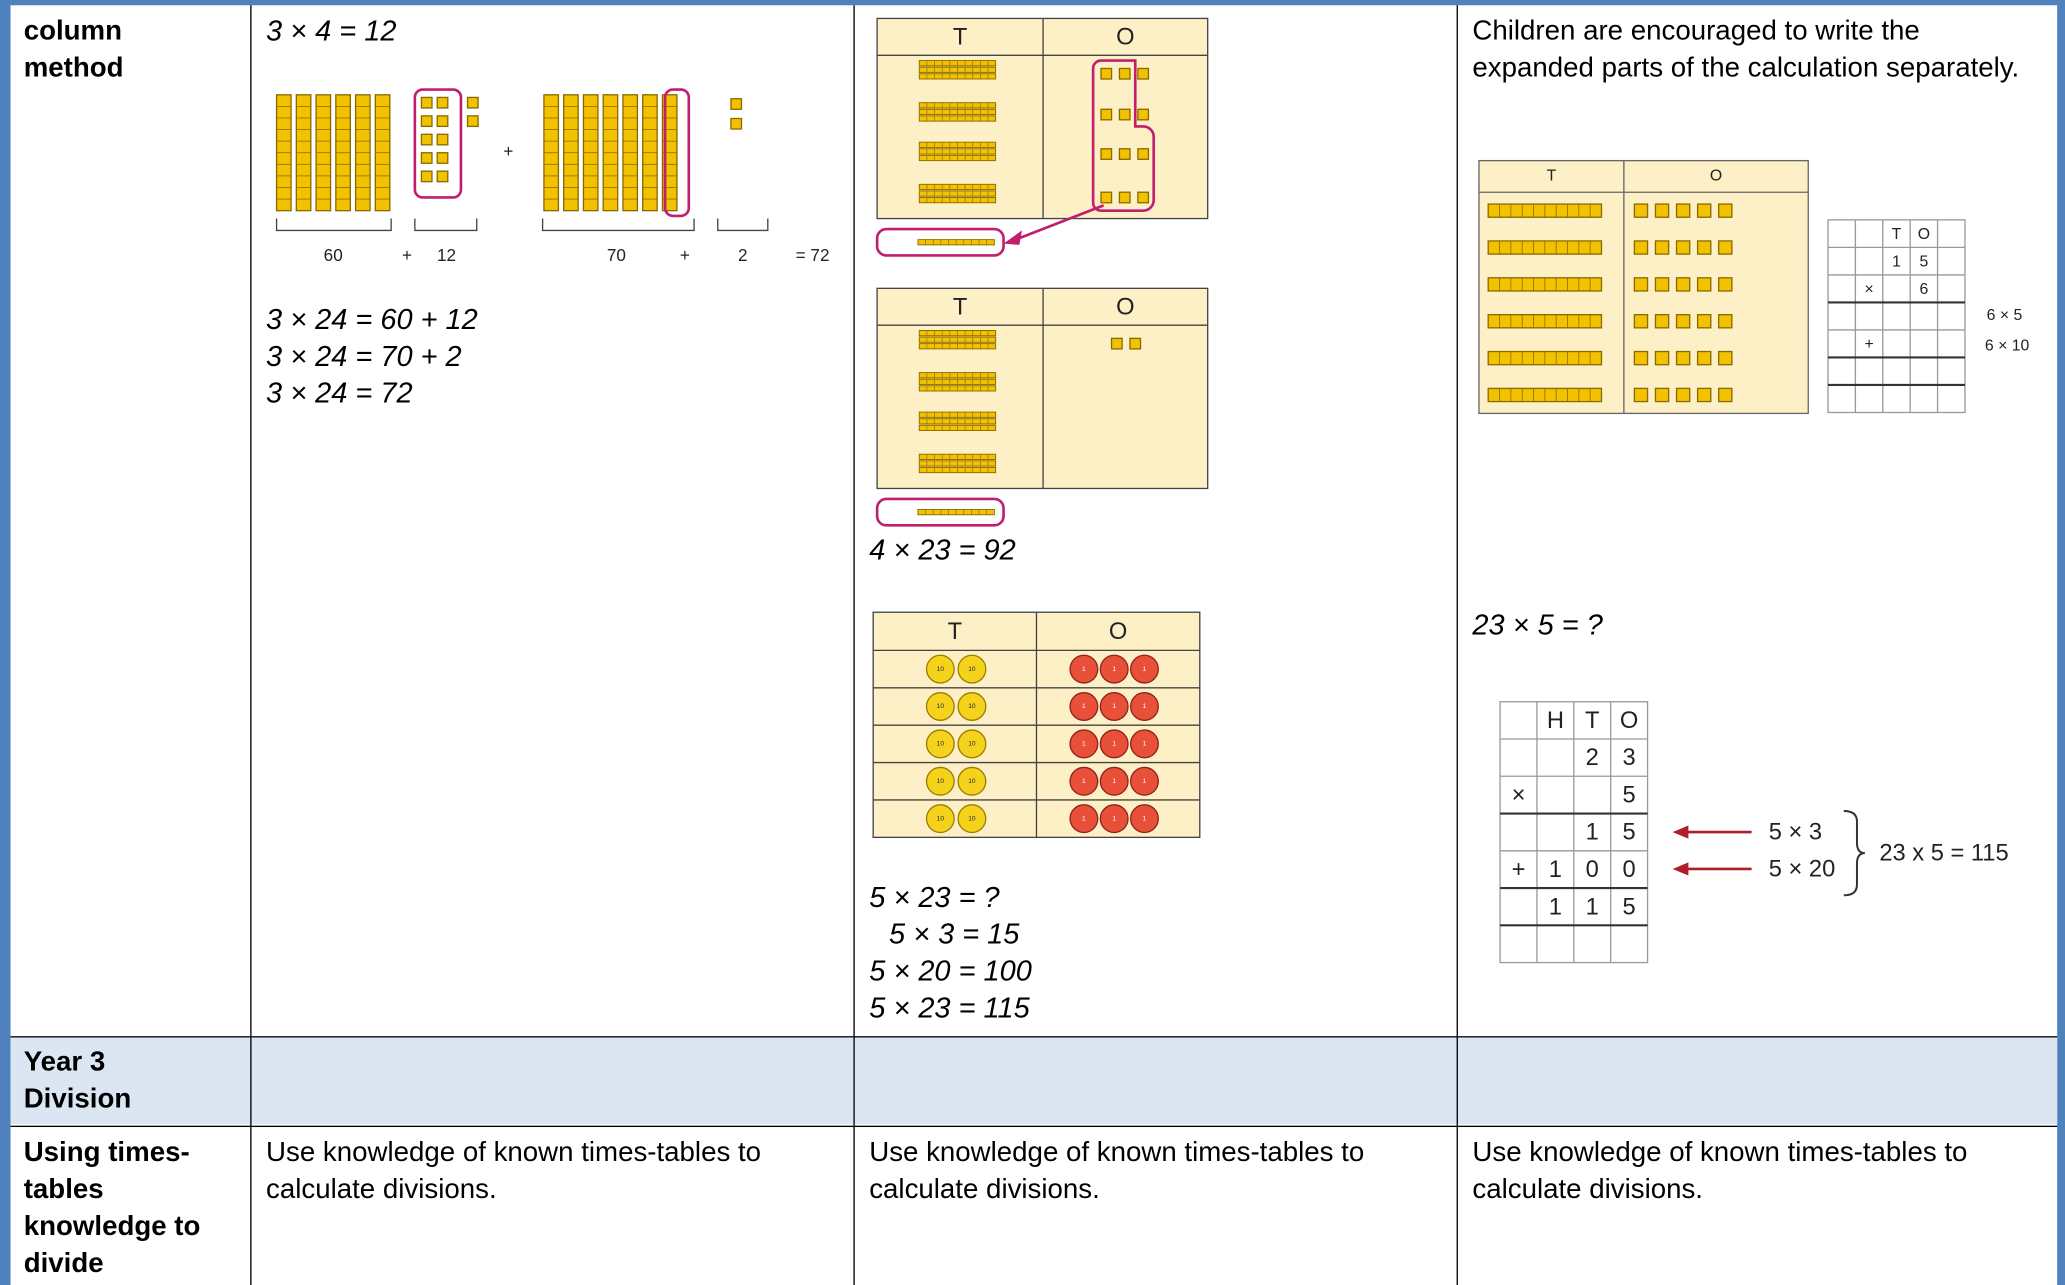  What do you see at coordinates (1034, 1081) in the screenshot?
I see `section-band` at bounding box center [1034, 1081].